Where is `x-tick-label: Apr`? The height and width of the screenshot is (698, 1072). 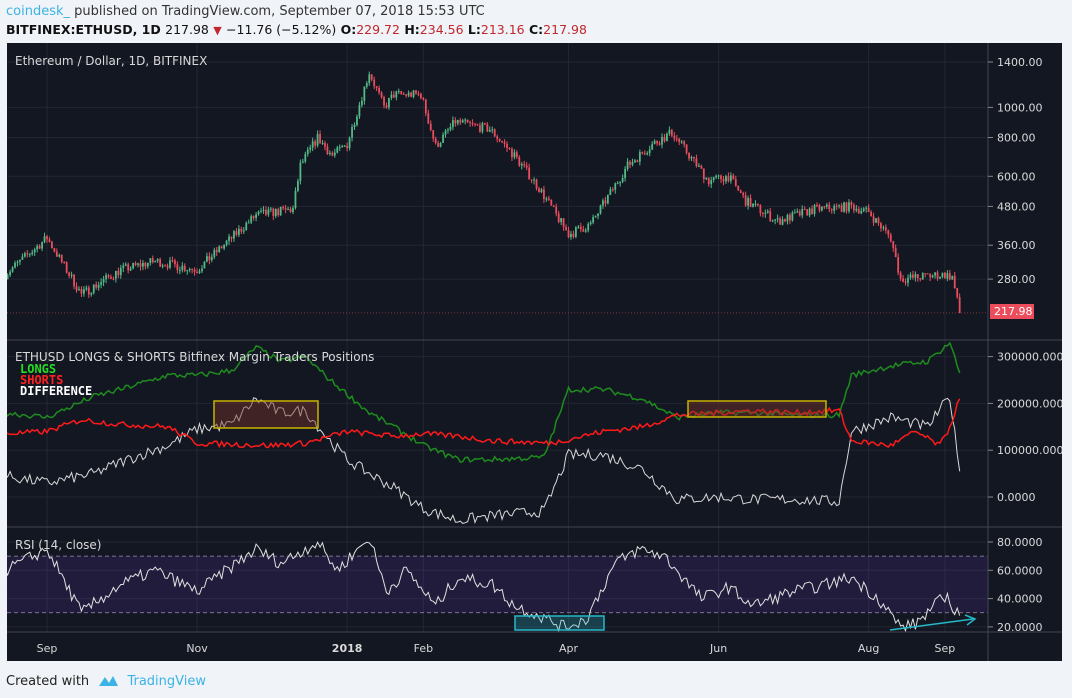 x-tick-label: Apr is located at coordinates (569, 648).